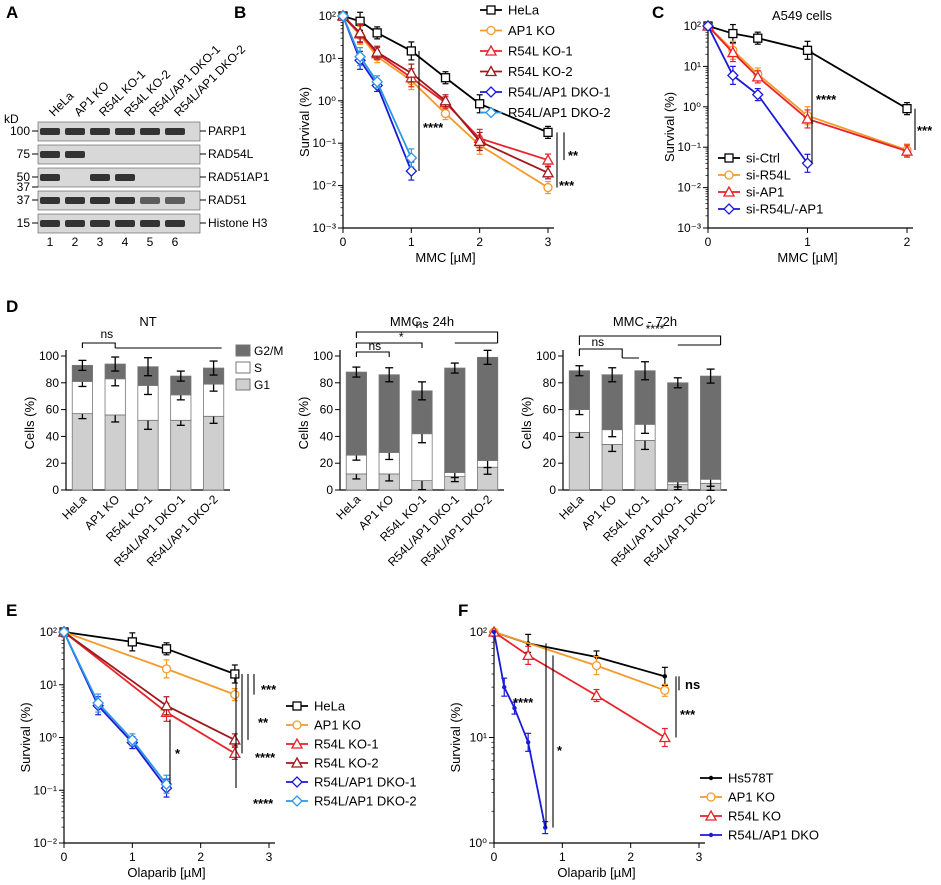  Describe the element at coordinates (24, 154) in the screenshot. I see `size-marker: 75` at that location.